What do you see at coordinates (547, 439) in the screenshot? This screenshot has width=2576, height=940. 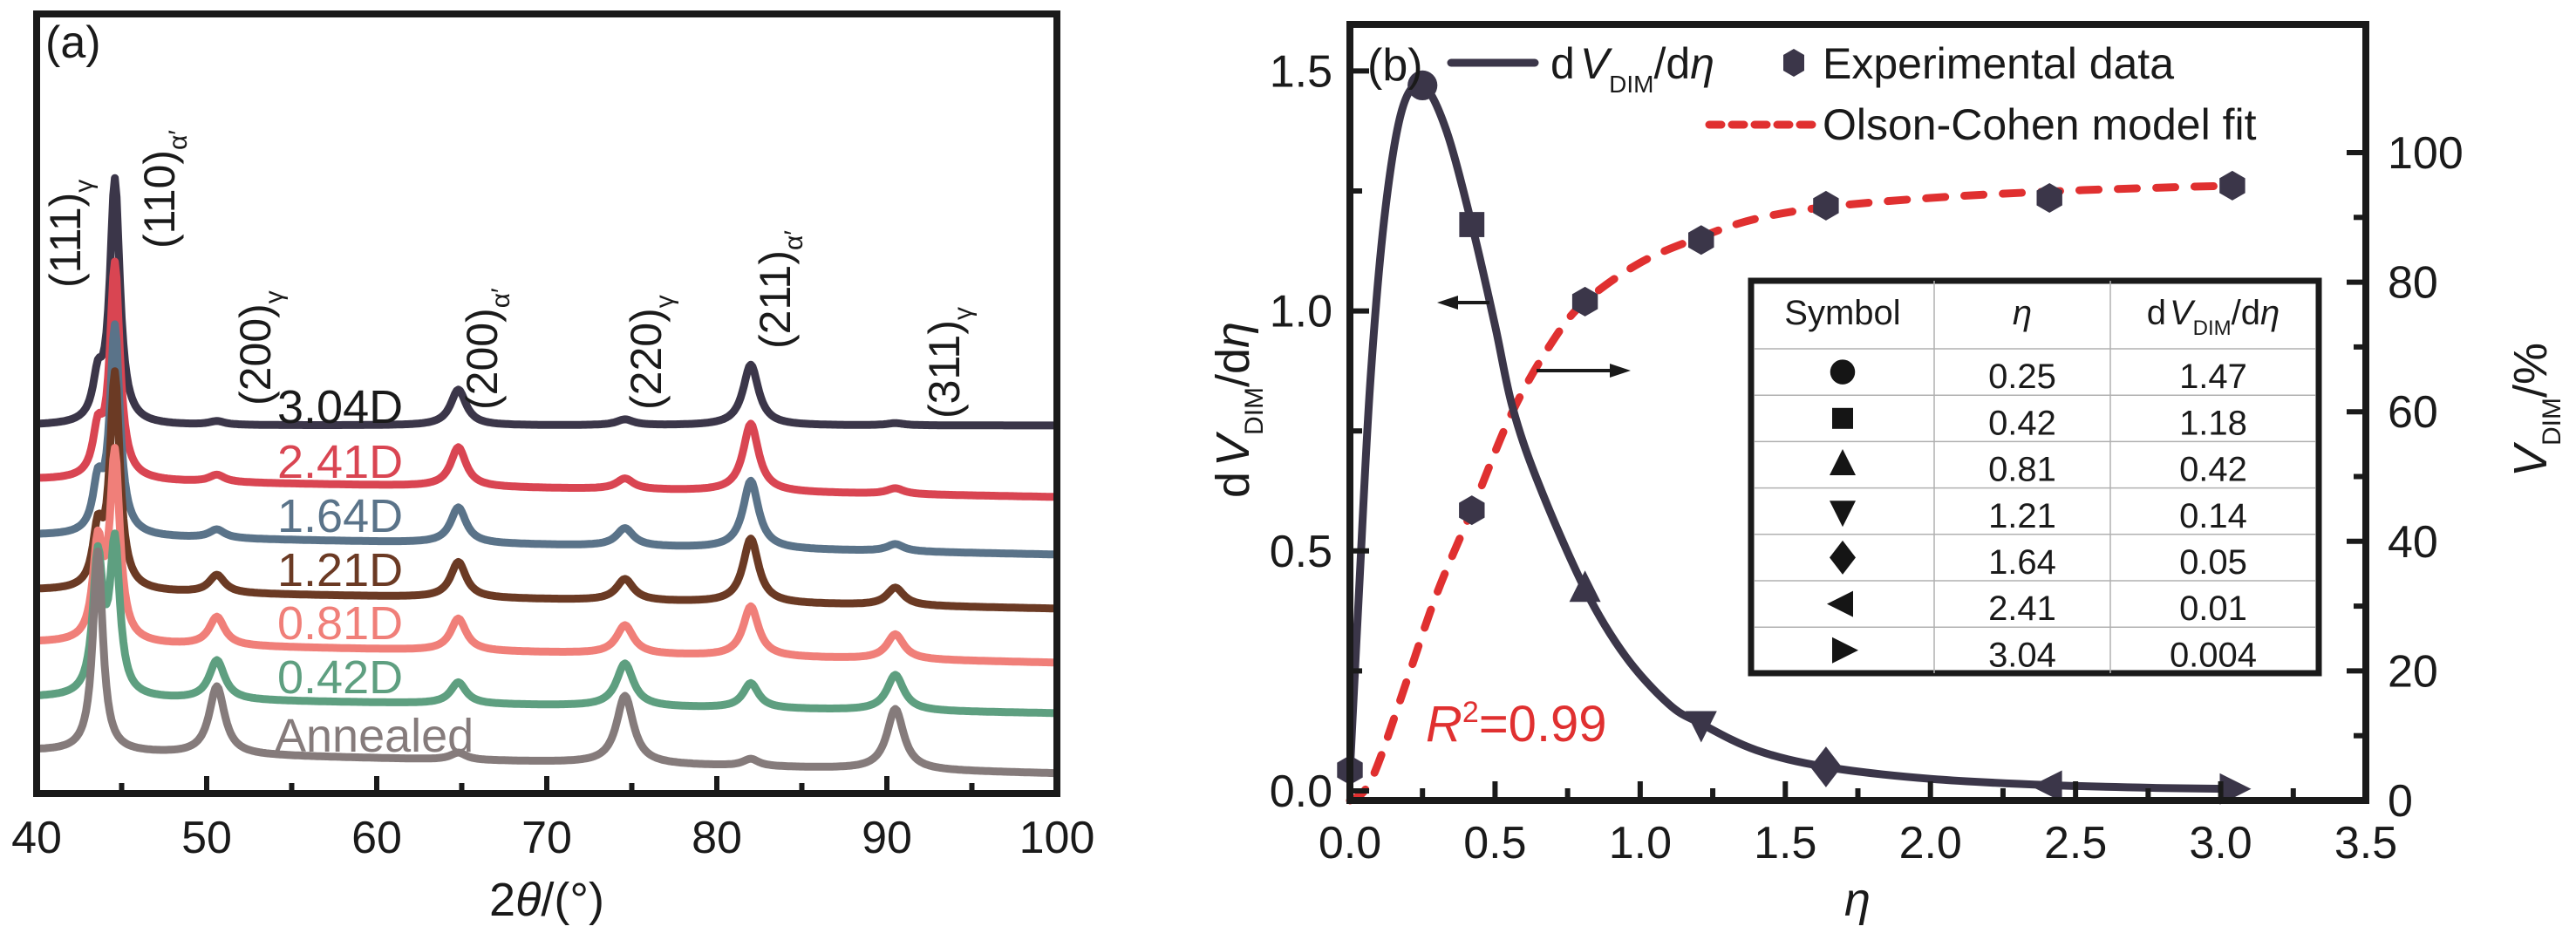 I see `xrd-trace-164d` at bounding box center [547, 439].